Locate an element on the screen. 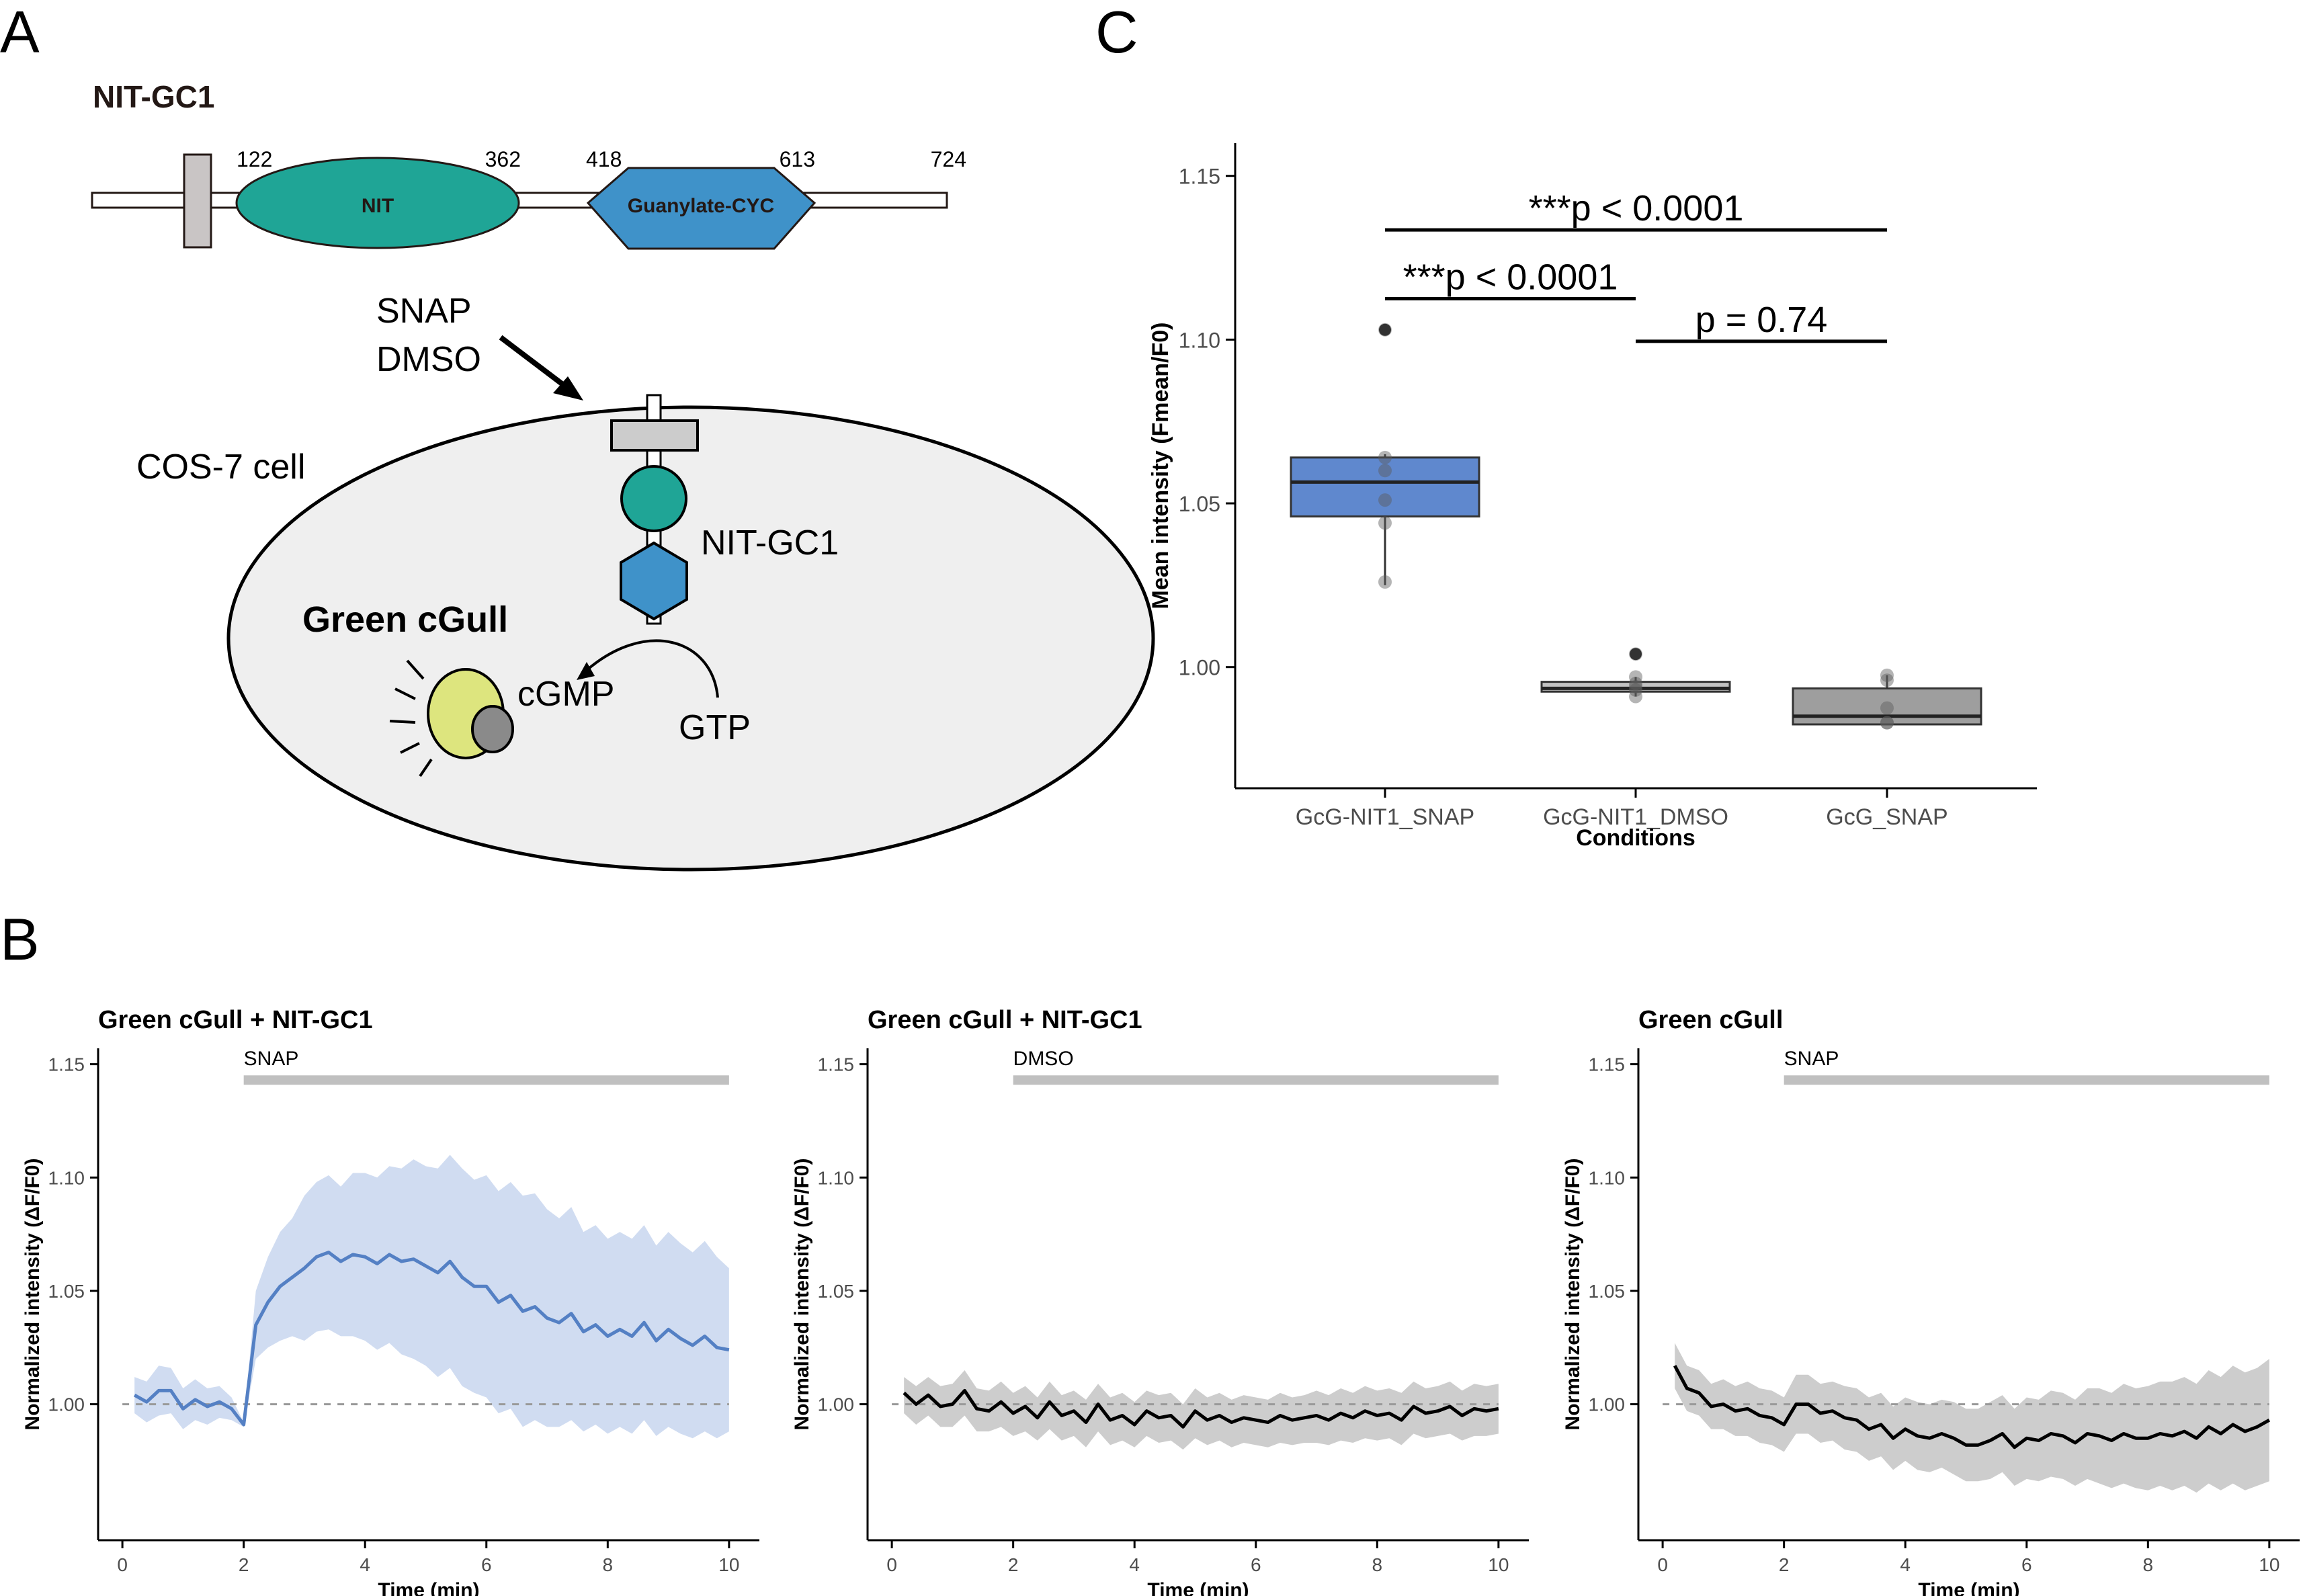 This screenshot has width=2303, height=1596. product-label: cGMP is located at coordinates (566, 695).